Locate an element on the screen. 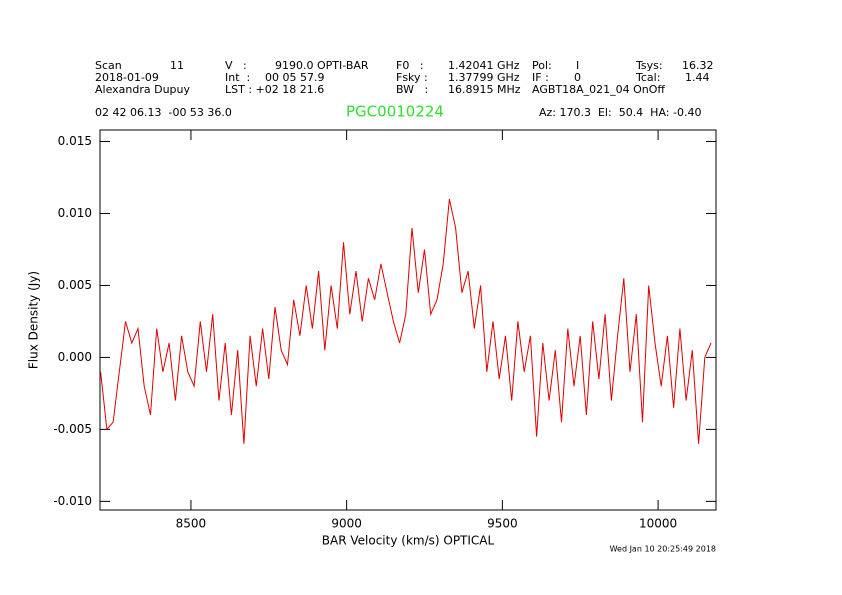  header-text: 00 05 57.9 is located at coordinates (294, 77).